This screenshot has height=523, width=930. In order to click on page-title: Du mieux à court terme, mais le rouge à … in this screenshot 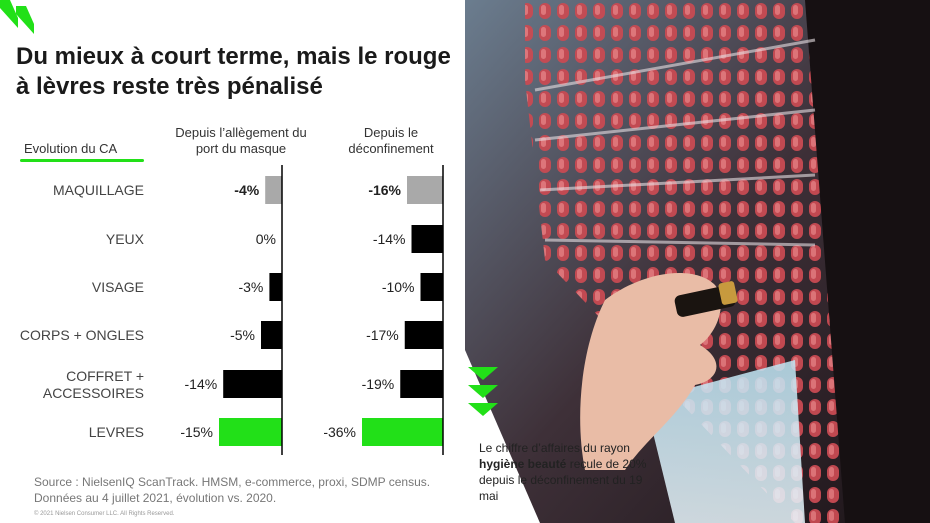, I will do `click(233, 71)`.